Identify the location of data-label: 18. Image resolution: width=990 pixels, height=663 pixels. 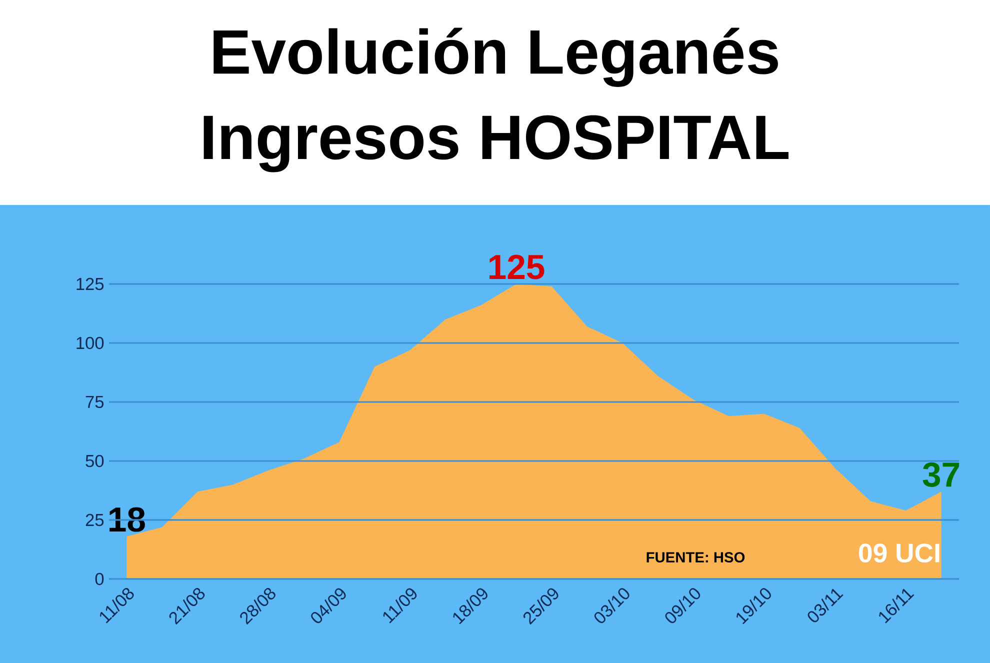
(127, 519).